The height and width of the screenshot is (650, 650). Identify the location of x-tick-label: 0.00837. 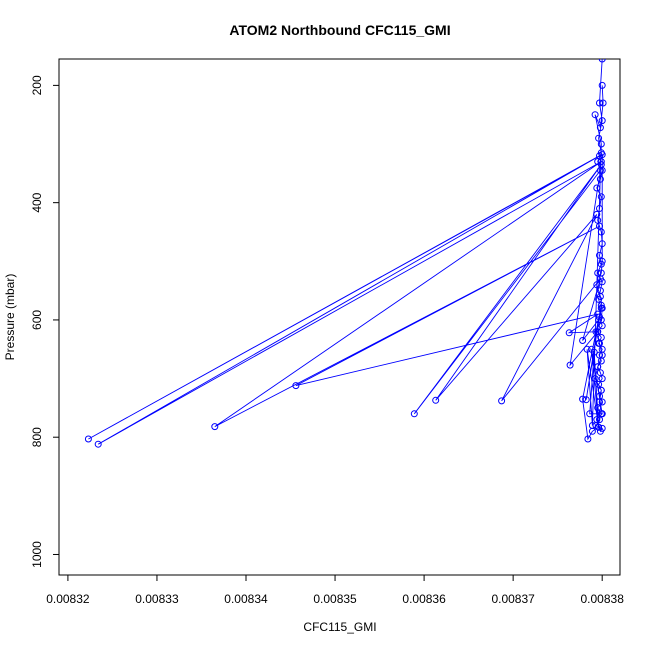
(513, 599).